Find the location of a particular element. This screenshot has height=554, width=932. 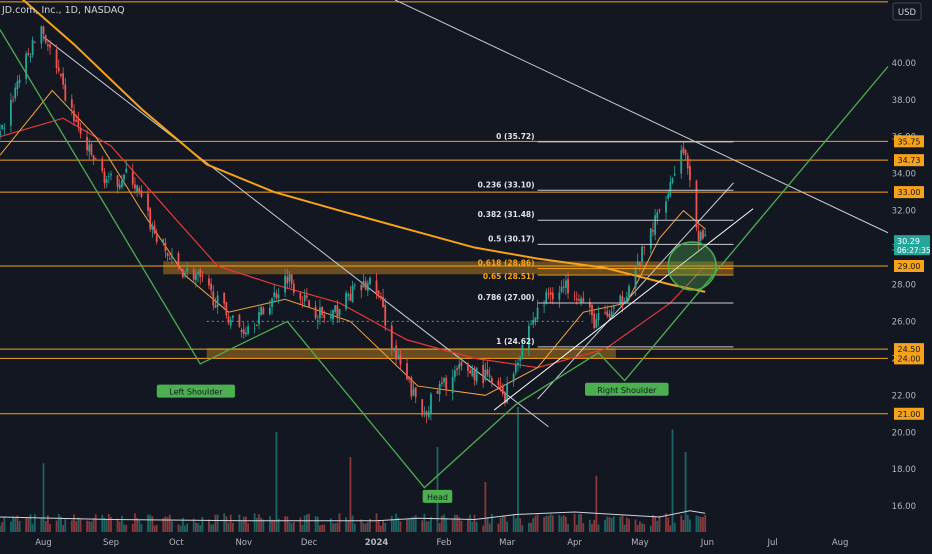

price-tick-label: 38.00 is located at coordinates (904, 101).